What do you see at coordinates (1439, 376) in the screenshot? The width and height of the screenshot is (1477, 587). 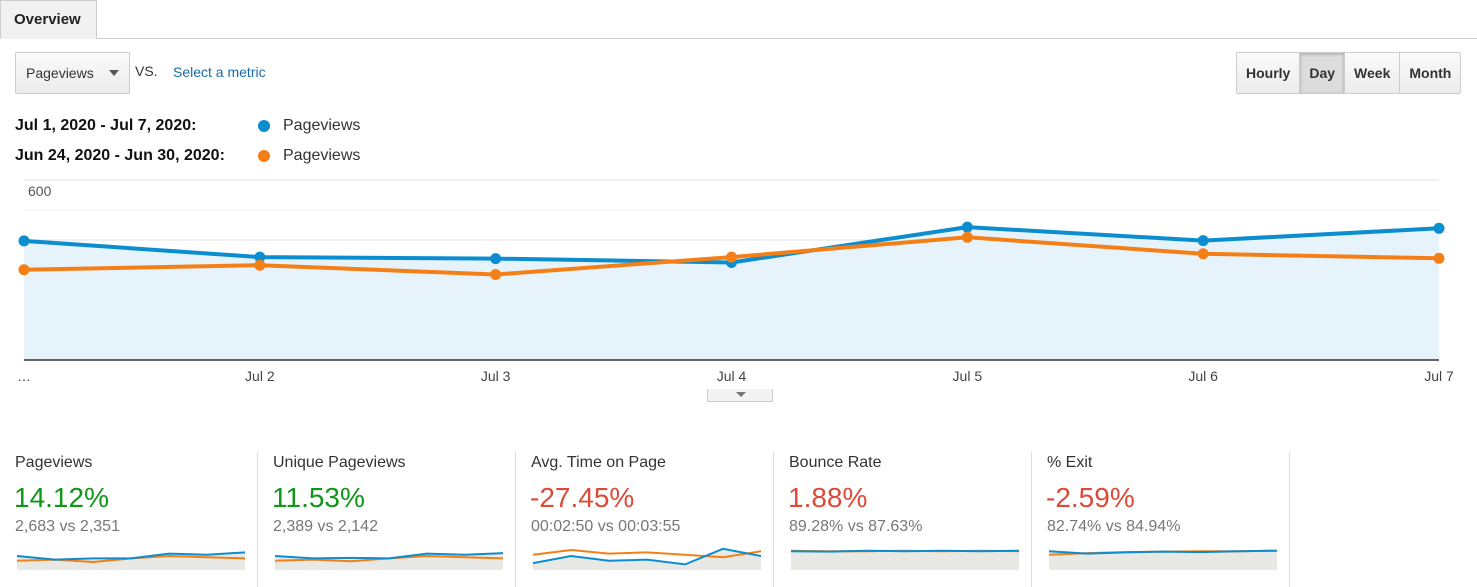 I see `x-tick-label: Jul 7` at bounding box center [1439, 376].